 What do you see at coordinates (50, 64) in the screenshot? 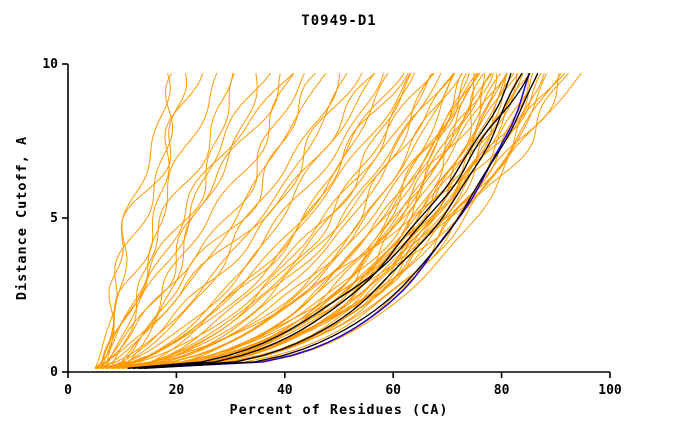
I see `y-tick-label: 10` at bounding box center [50, 64].